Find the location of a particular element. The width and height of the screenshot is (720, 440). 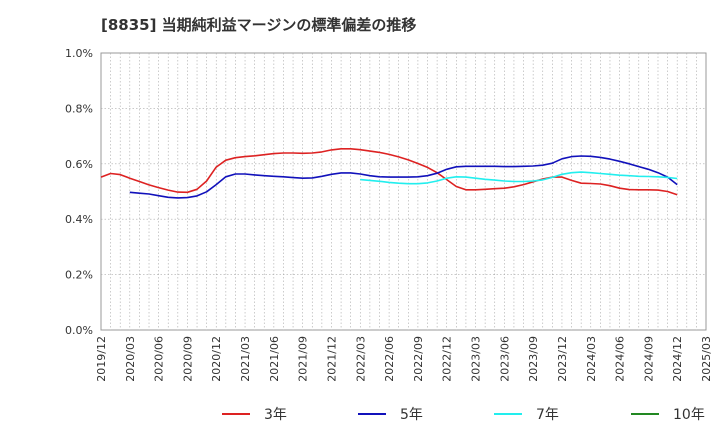

legend-label: 5年 is located at coordinates (411, 415).